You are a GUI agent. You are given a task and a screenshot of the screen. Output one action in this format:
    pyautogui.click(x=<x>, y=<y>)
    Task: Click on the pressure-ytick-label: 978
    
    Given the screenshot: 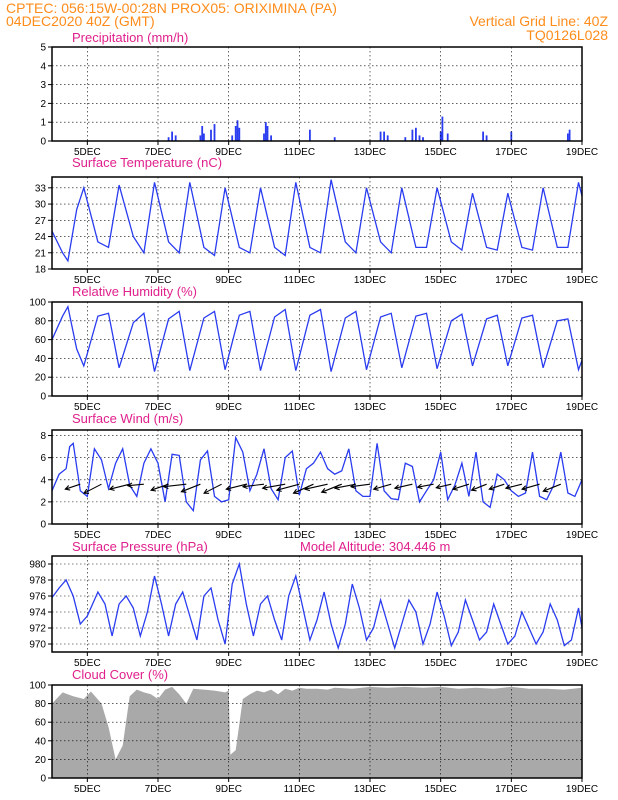 What is the action you would take?
    pyautogui.click(x=37, y=581)
    